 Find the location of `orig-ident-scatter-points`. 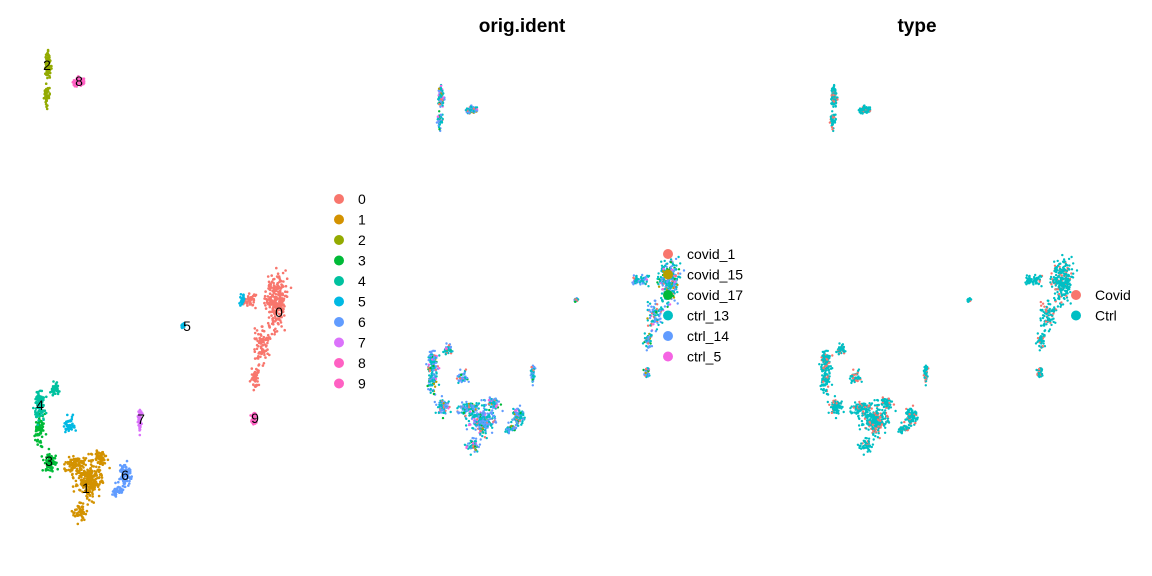

orig-ident-scatter-points is located at coordinates (555, 269).